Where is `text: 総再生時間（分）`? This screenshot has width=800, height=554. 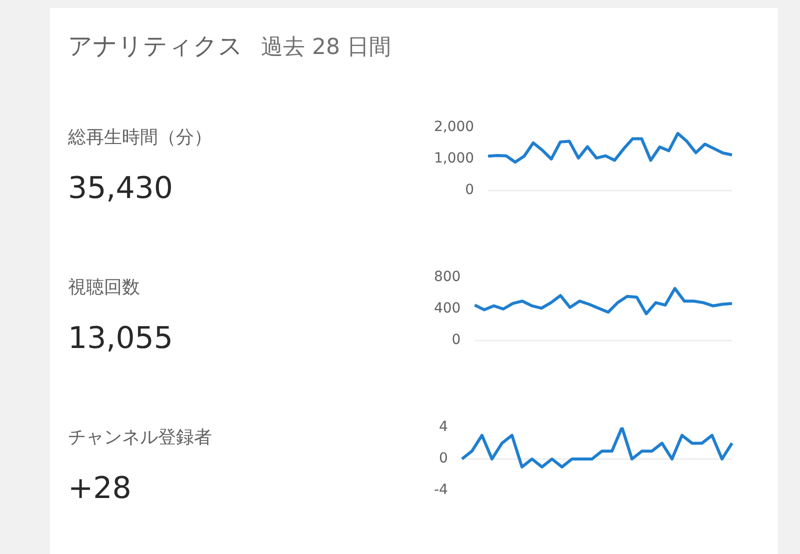 text: 総再生時間（分） is located at coordinates (140, 137).